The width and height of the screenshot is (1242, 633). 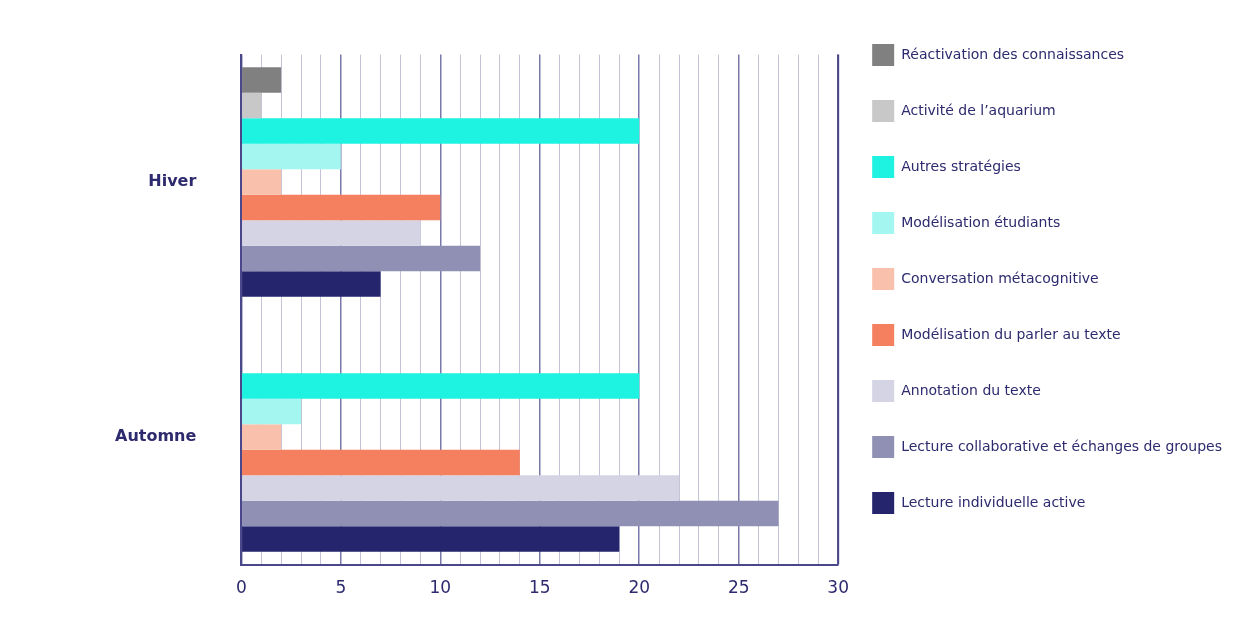 I want to click on legend-label: Lecture collaborative et échanges de groupes, so click(x=1061, y=445).